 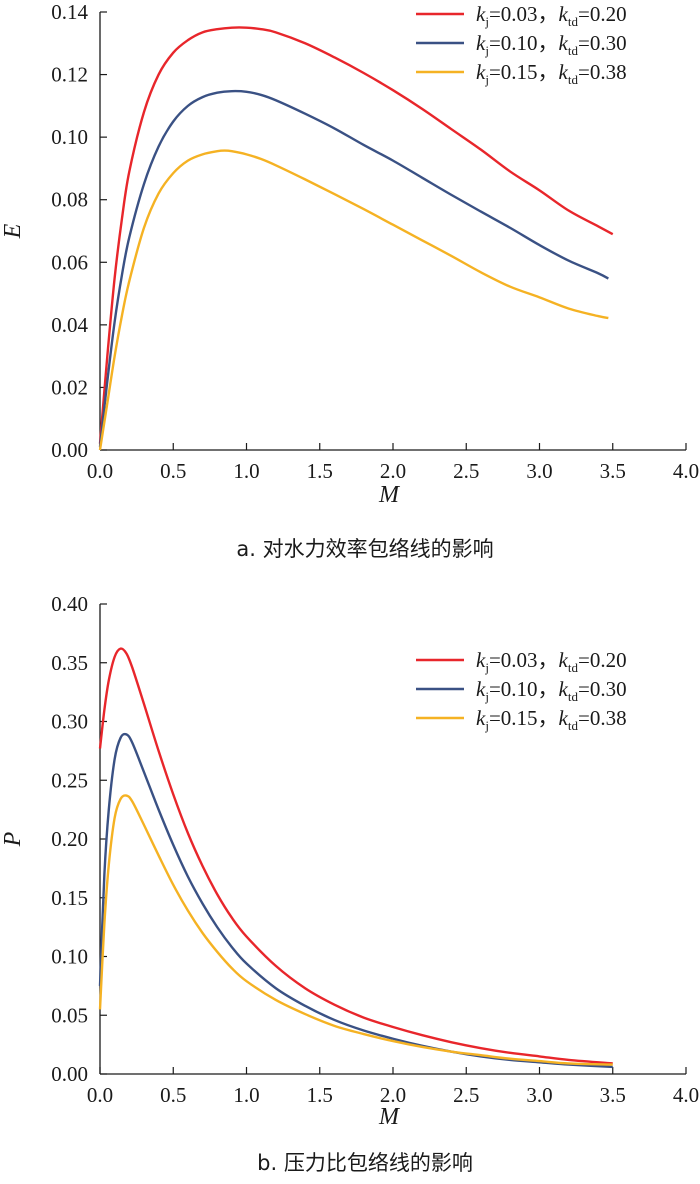 What do you see at coordinates (69, 604) in the screenshot?
I see `y-tick-label: 0.40` at bounding box center [69, 604].